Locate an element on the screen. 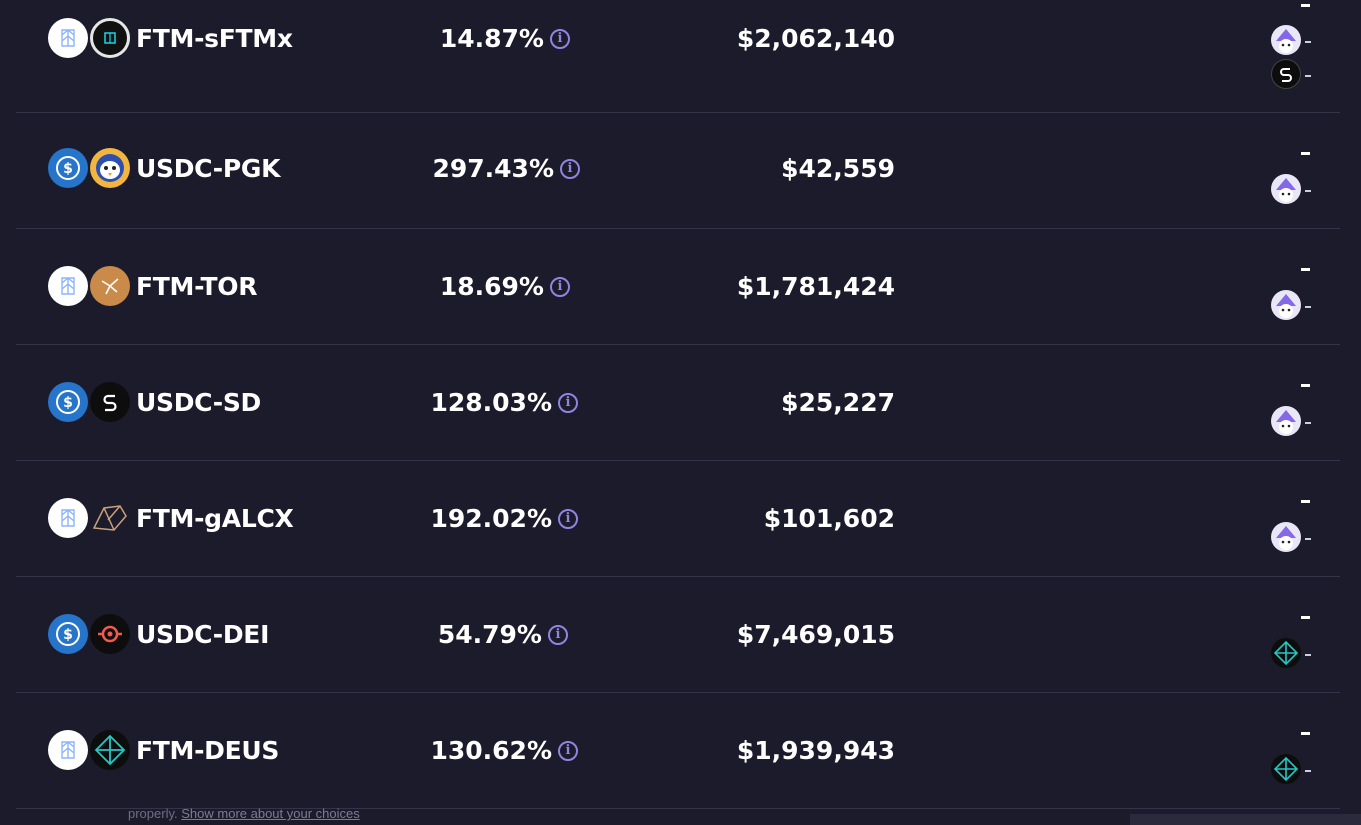 Image resolution: width=1361 pixels, height=825 pixels. pair-name: FTM-TOR is located at coordinates (197, 286).